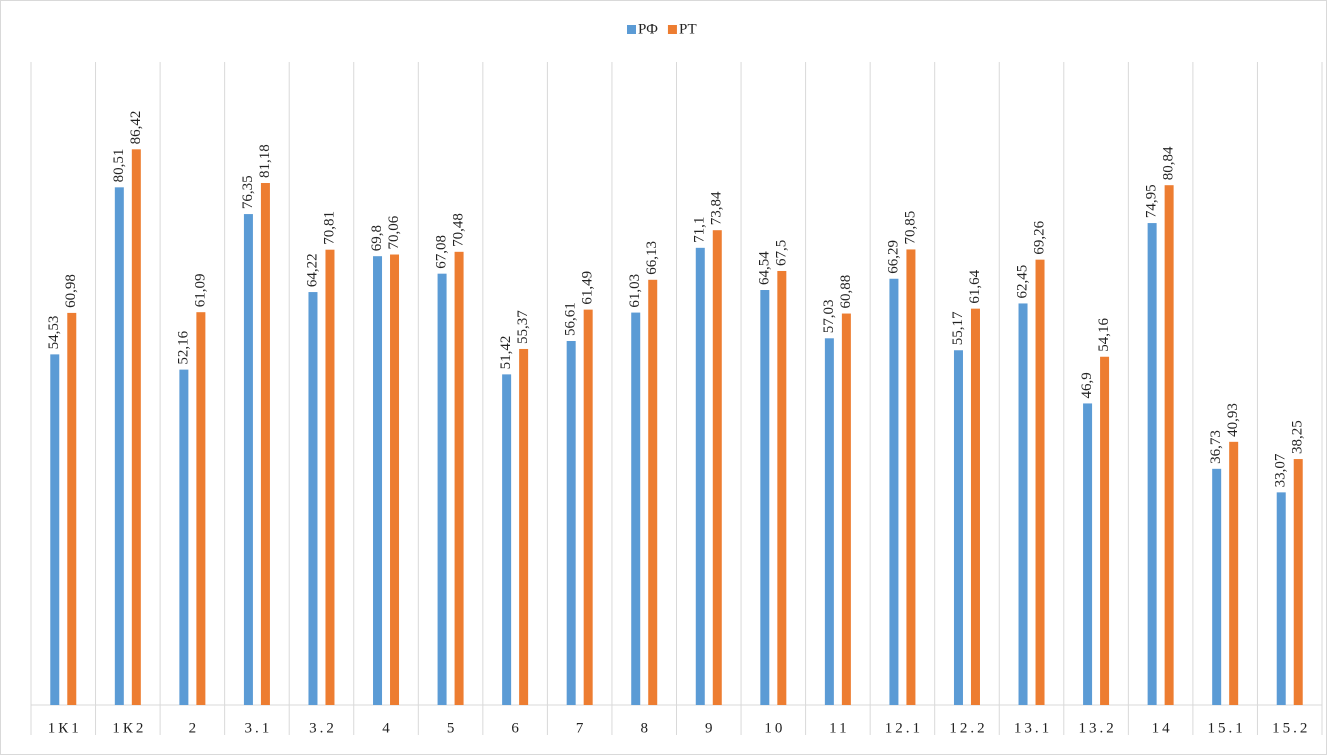 The height and width of the screenshot is (755, 1327). Describe the element at coordinates (846, 292) in the screenshot. I see `data-label: 60,88` at that location.